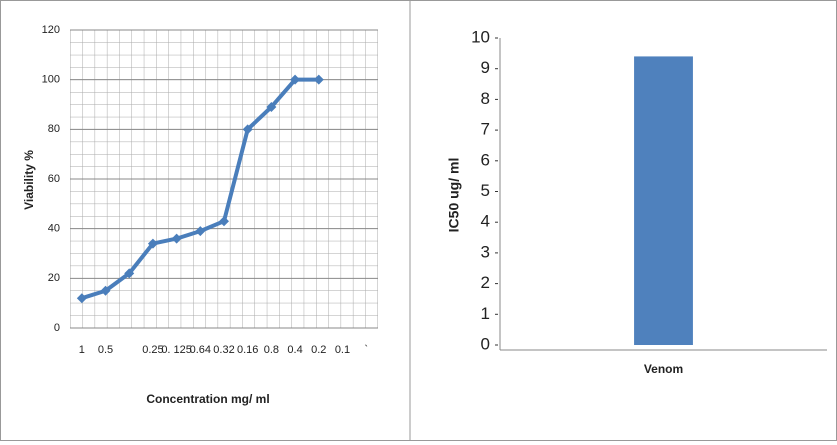  Describe the element at coordinates (485, 67) in the screenshot. I see `y-tick-label: 9` at that location.